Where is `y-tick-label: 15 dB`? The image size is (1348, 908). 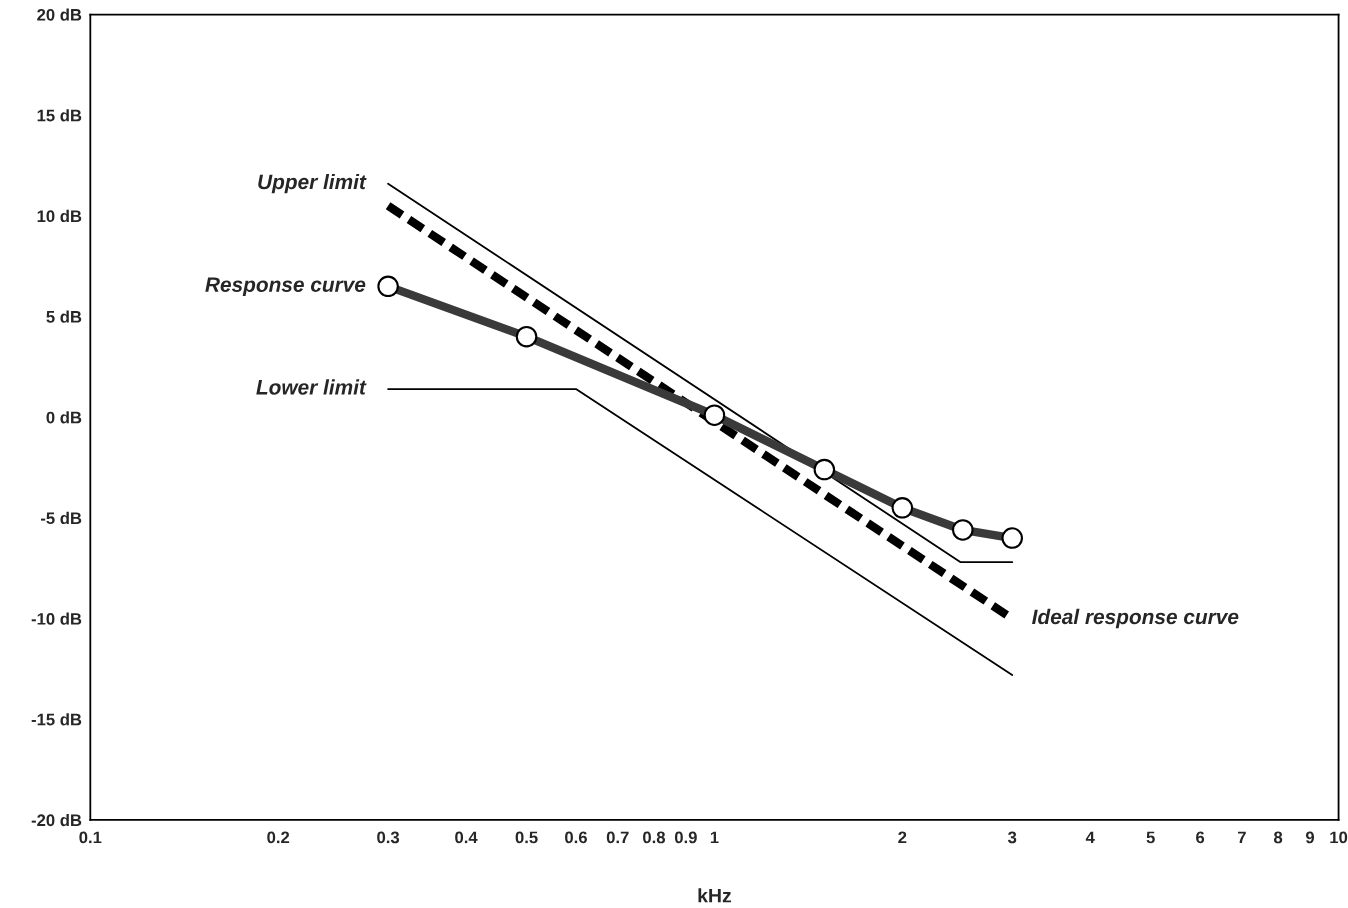
y-tick-label: 15 dB is located at coordinates (59, 115).